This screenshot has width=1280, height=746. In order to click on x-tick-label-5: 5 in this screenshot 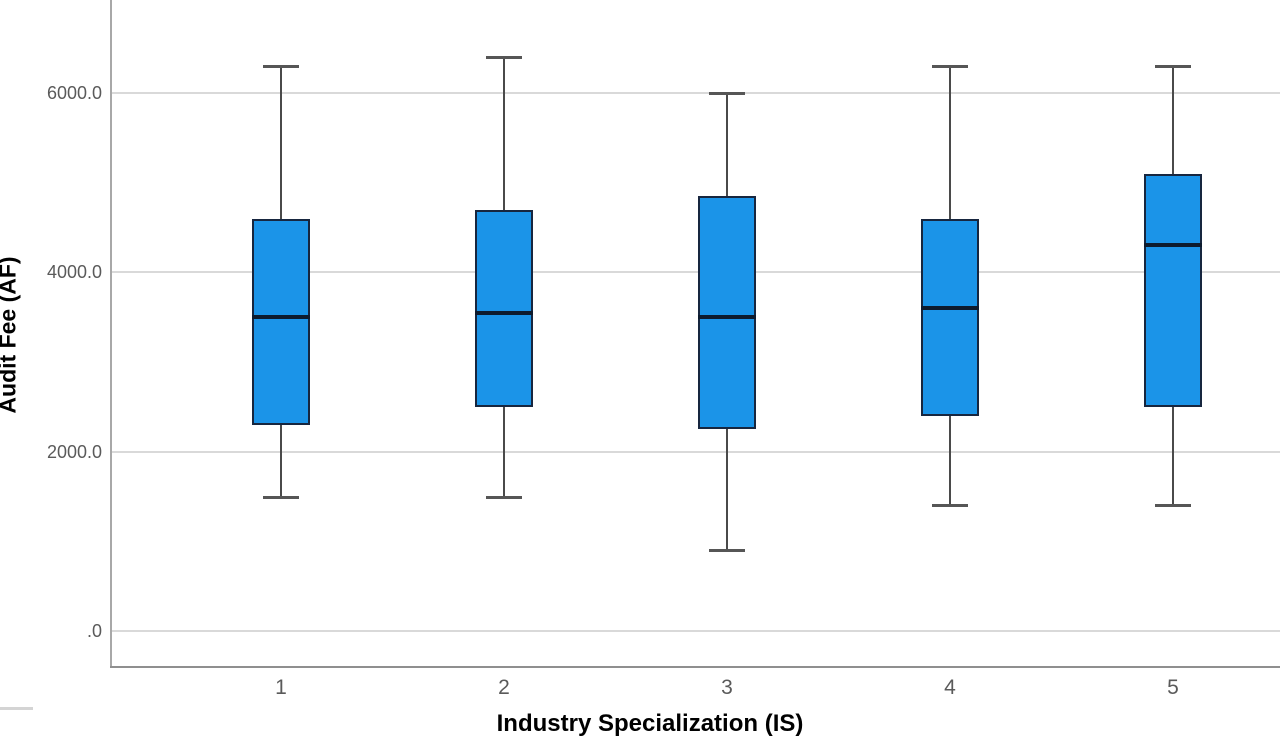, I will do `click(1173, 687)`.